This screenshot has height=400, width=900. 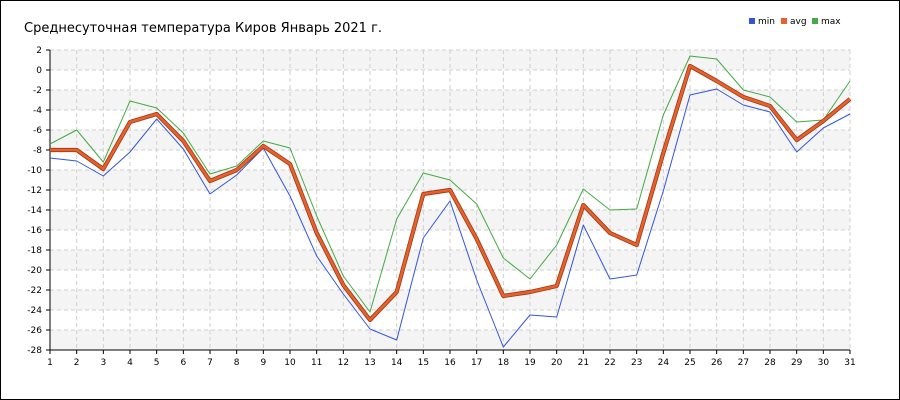 I want to click on x-tick-label: 5, so click(x=157, y=363).